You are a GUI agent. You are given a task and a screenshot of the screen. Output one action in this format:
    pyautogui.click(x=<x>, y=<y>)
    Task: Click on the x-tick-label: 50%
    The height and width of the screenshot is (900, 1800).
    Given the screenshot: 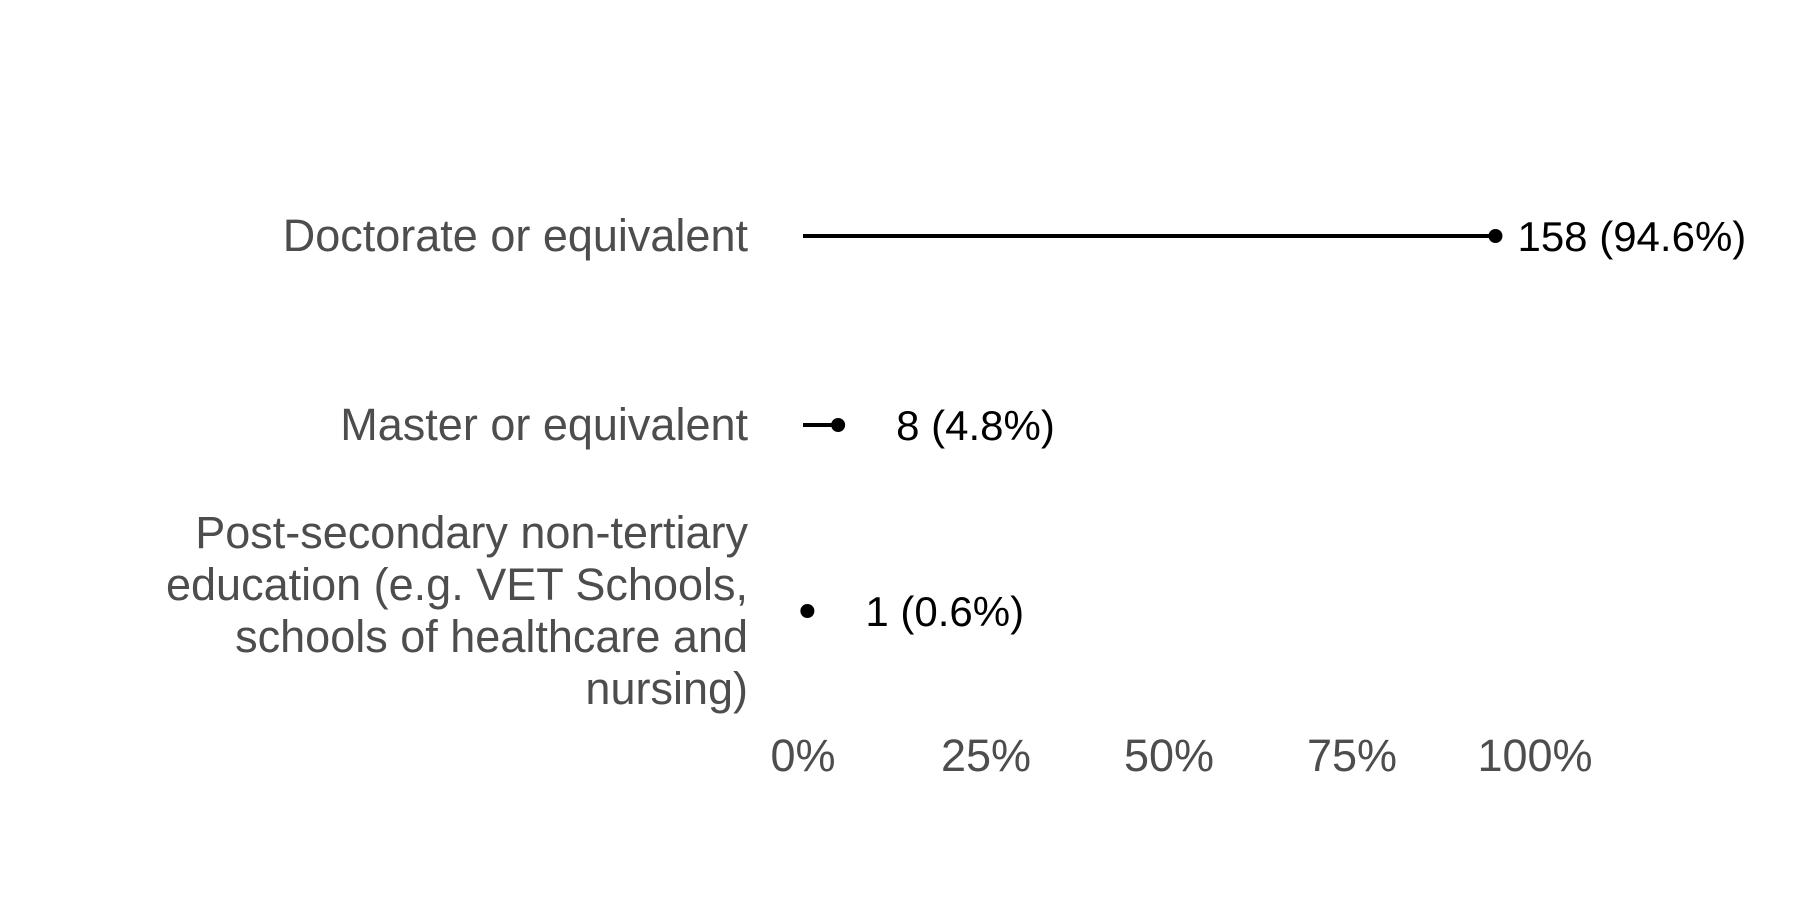 What is the action you would take?
    pyautogui.click(x=1169, y=755)
    